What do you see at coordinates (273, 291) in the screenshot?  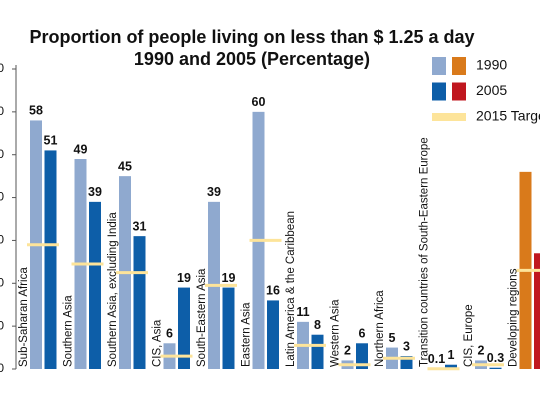 I see `value-label: 16` at bounding box center [273, 291].